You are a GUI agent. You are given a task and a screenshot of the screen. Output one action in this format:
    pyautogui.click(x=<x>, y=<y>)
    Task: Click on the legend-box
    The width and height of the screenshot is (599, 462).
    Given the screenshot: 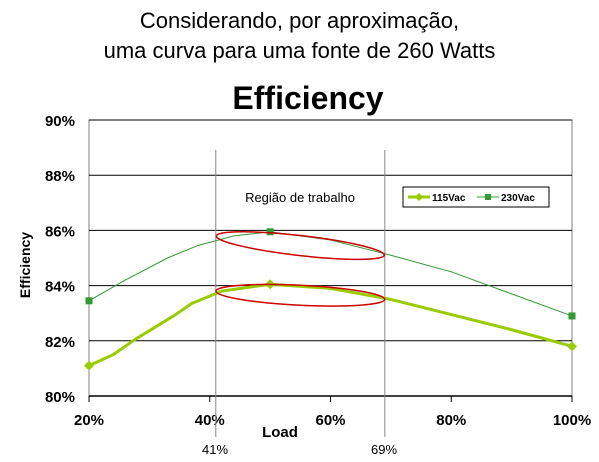 What is the action you would take?
    pyautogui.click(x=476, y=197)
    